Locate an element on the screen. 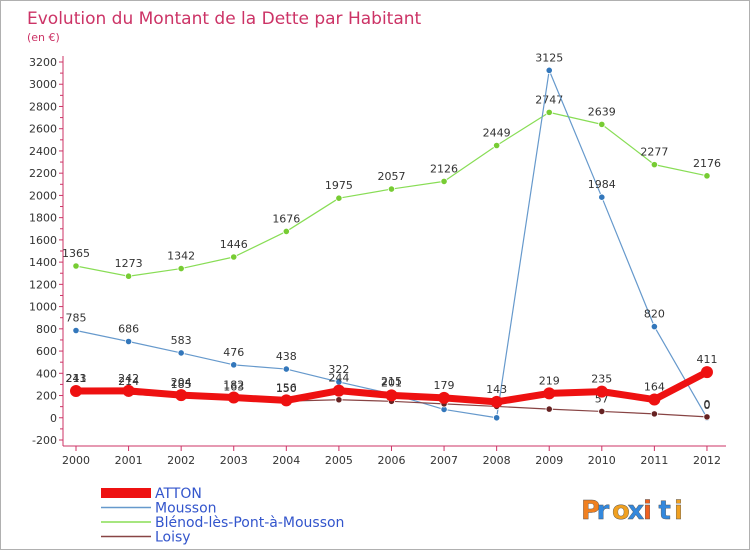 This screenshot has width=750, height=551. data-label-atton: 156 is located at coordinates (286, 387).